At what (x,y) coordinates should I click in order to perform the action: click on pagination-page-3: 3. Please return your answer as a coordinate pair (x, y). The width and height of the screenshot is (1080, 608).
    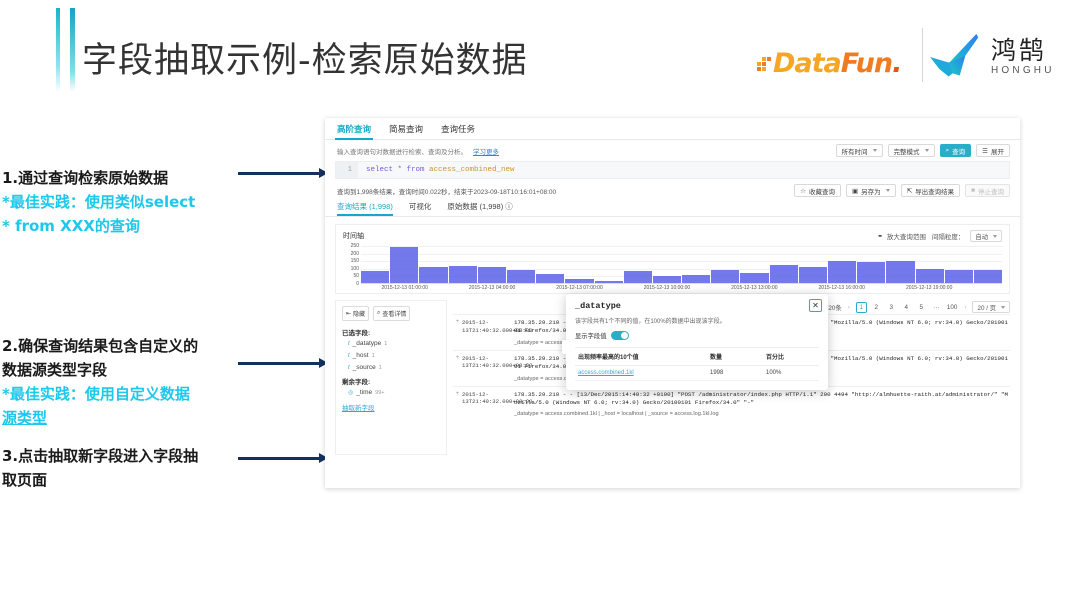
    Looking at the image, I should click on (891, 307).